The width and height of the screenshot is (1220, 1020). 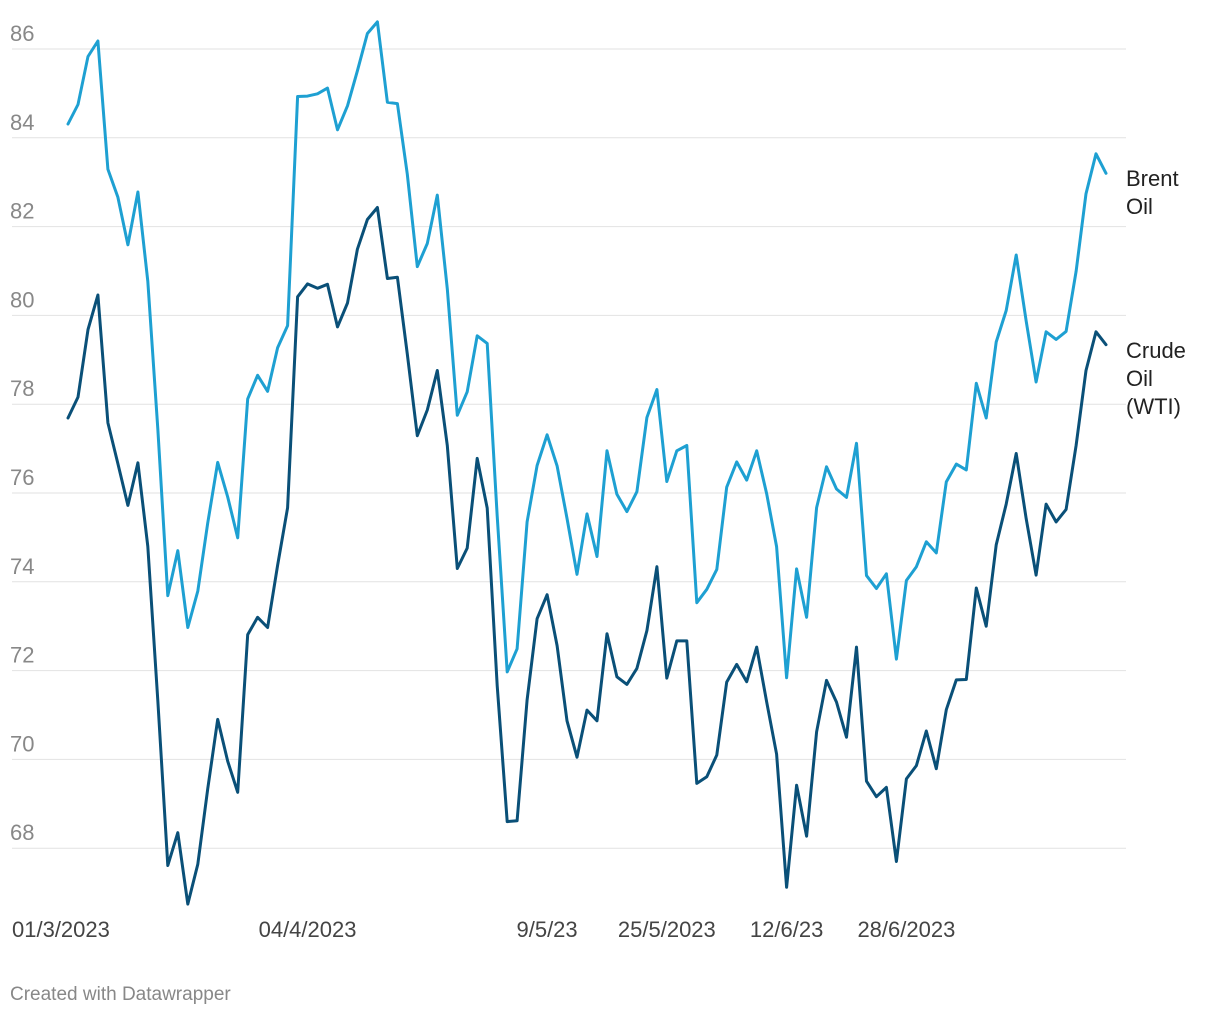 What do you see at coordinates (22, 566) in the screenshot?
I see `y-tick-label: 74` at bounding box center [22, 566].